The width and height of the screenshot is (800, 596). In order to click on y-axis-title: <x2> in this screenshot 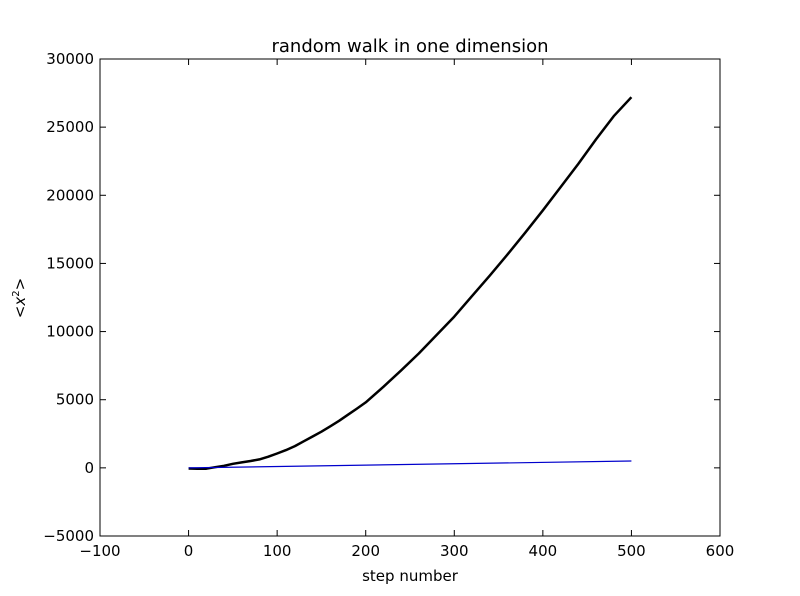, I will do `click(20, 298)`.